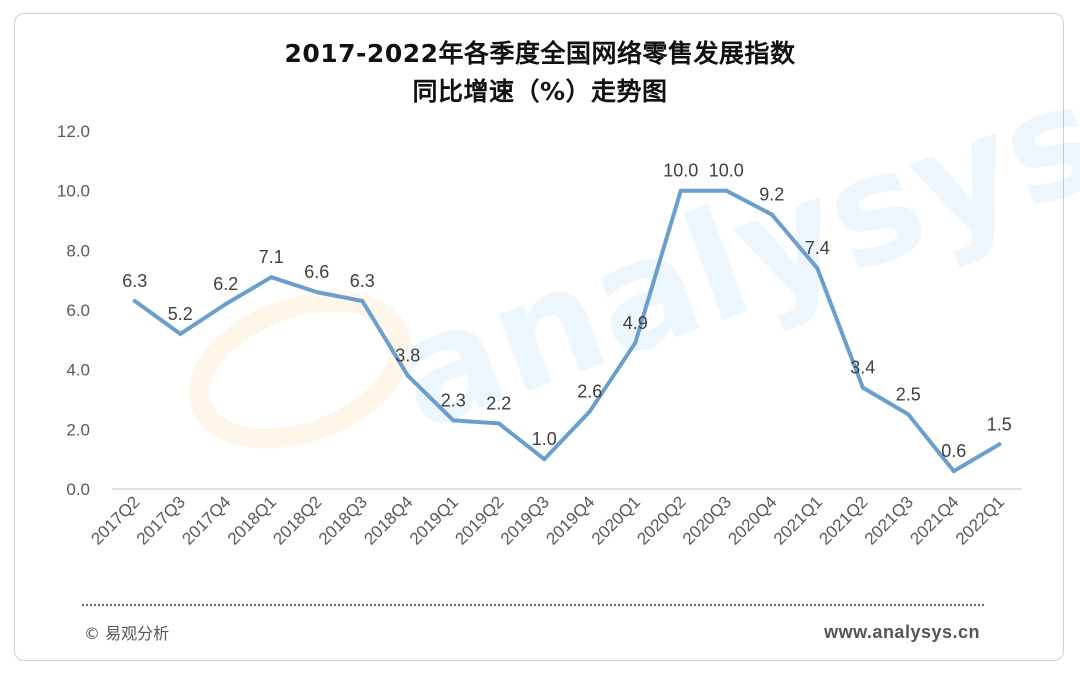 This screenshot has height=675, width=1080. What do you see at coordinates (73, 131) in the screenshot?
I see `y-tick-label: 12.0` at bounding box center [73, 131].